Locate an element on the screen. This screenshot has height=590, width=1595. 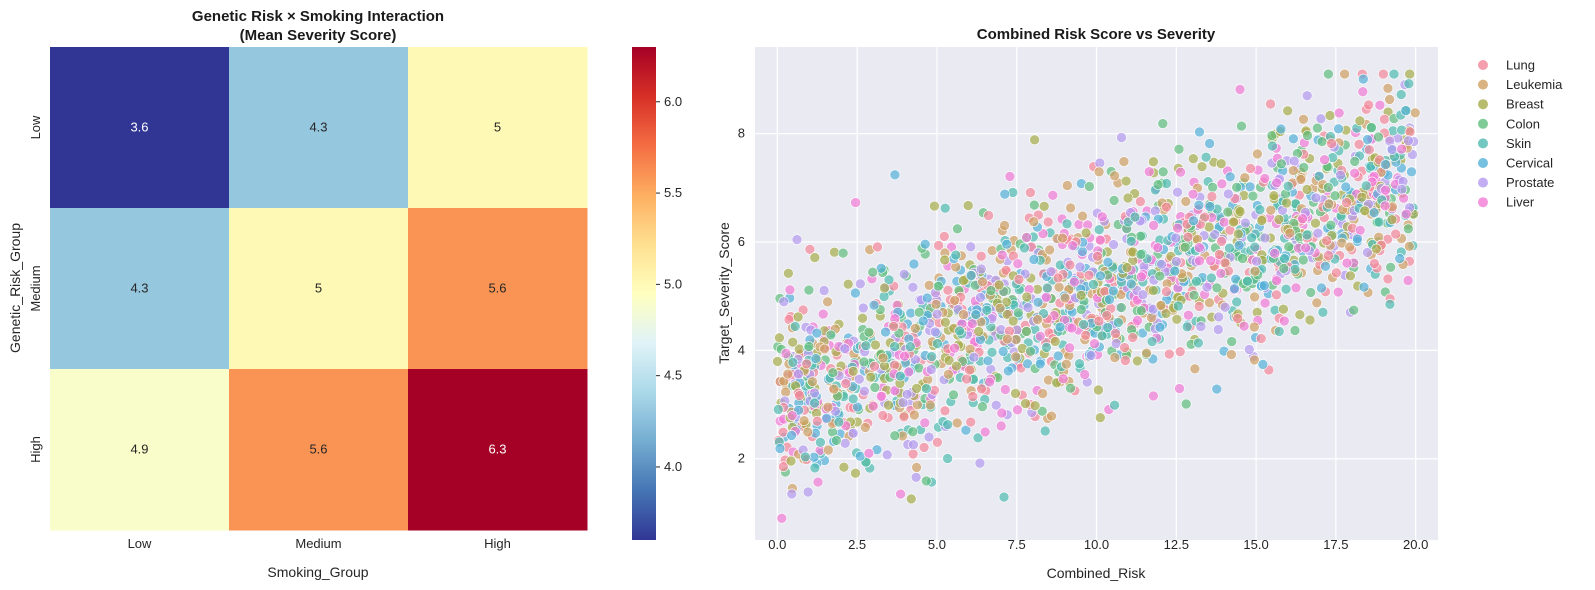
scatter-x-tick-label: 20.0 is located at coordinates (1415, 544).